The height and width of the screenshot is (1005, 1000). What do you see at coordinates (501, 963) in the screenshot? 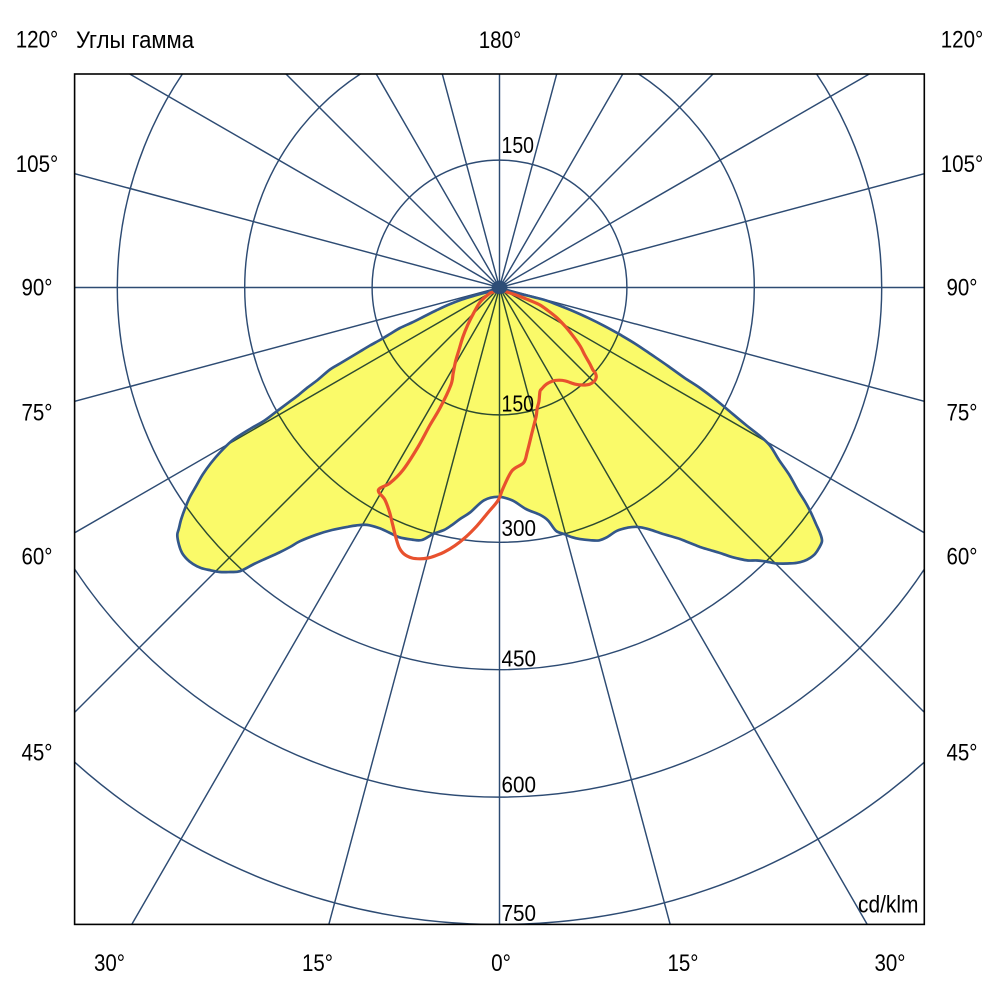
I see `svg-text: 0°` at bounding box center [501, 963].